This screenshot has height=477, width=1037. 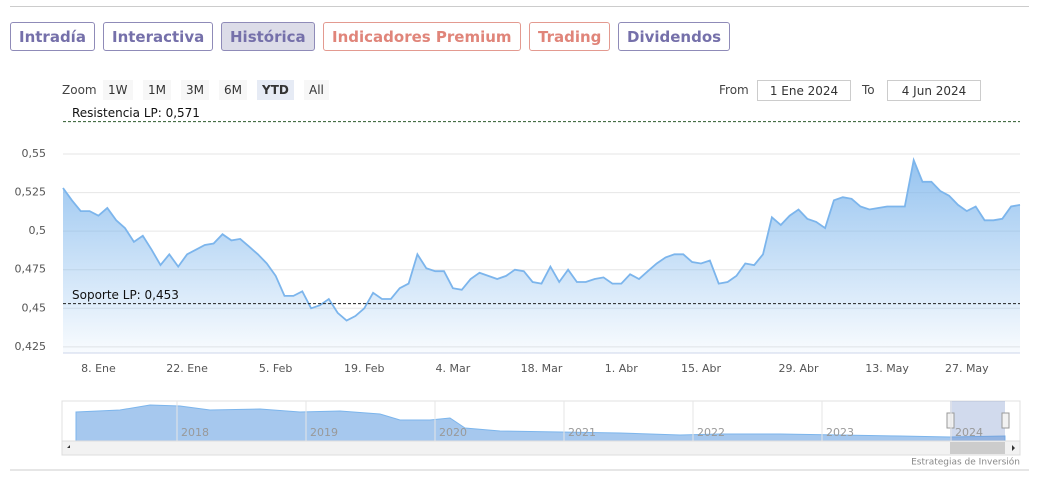 I want to click on scrollbar-thumb, so click(x=977, y=448).